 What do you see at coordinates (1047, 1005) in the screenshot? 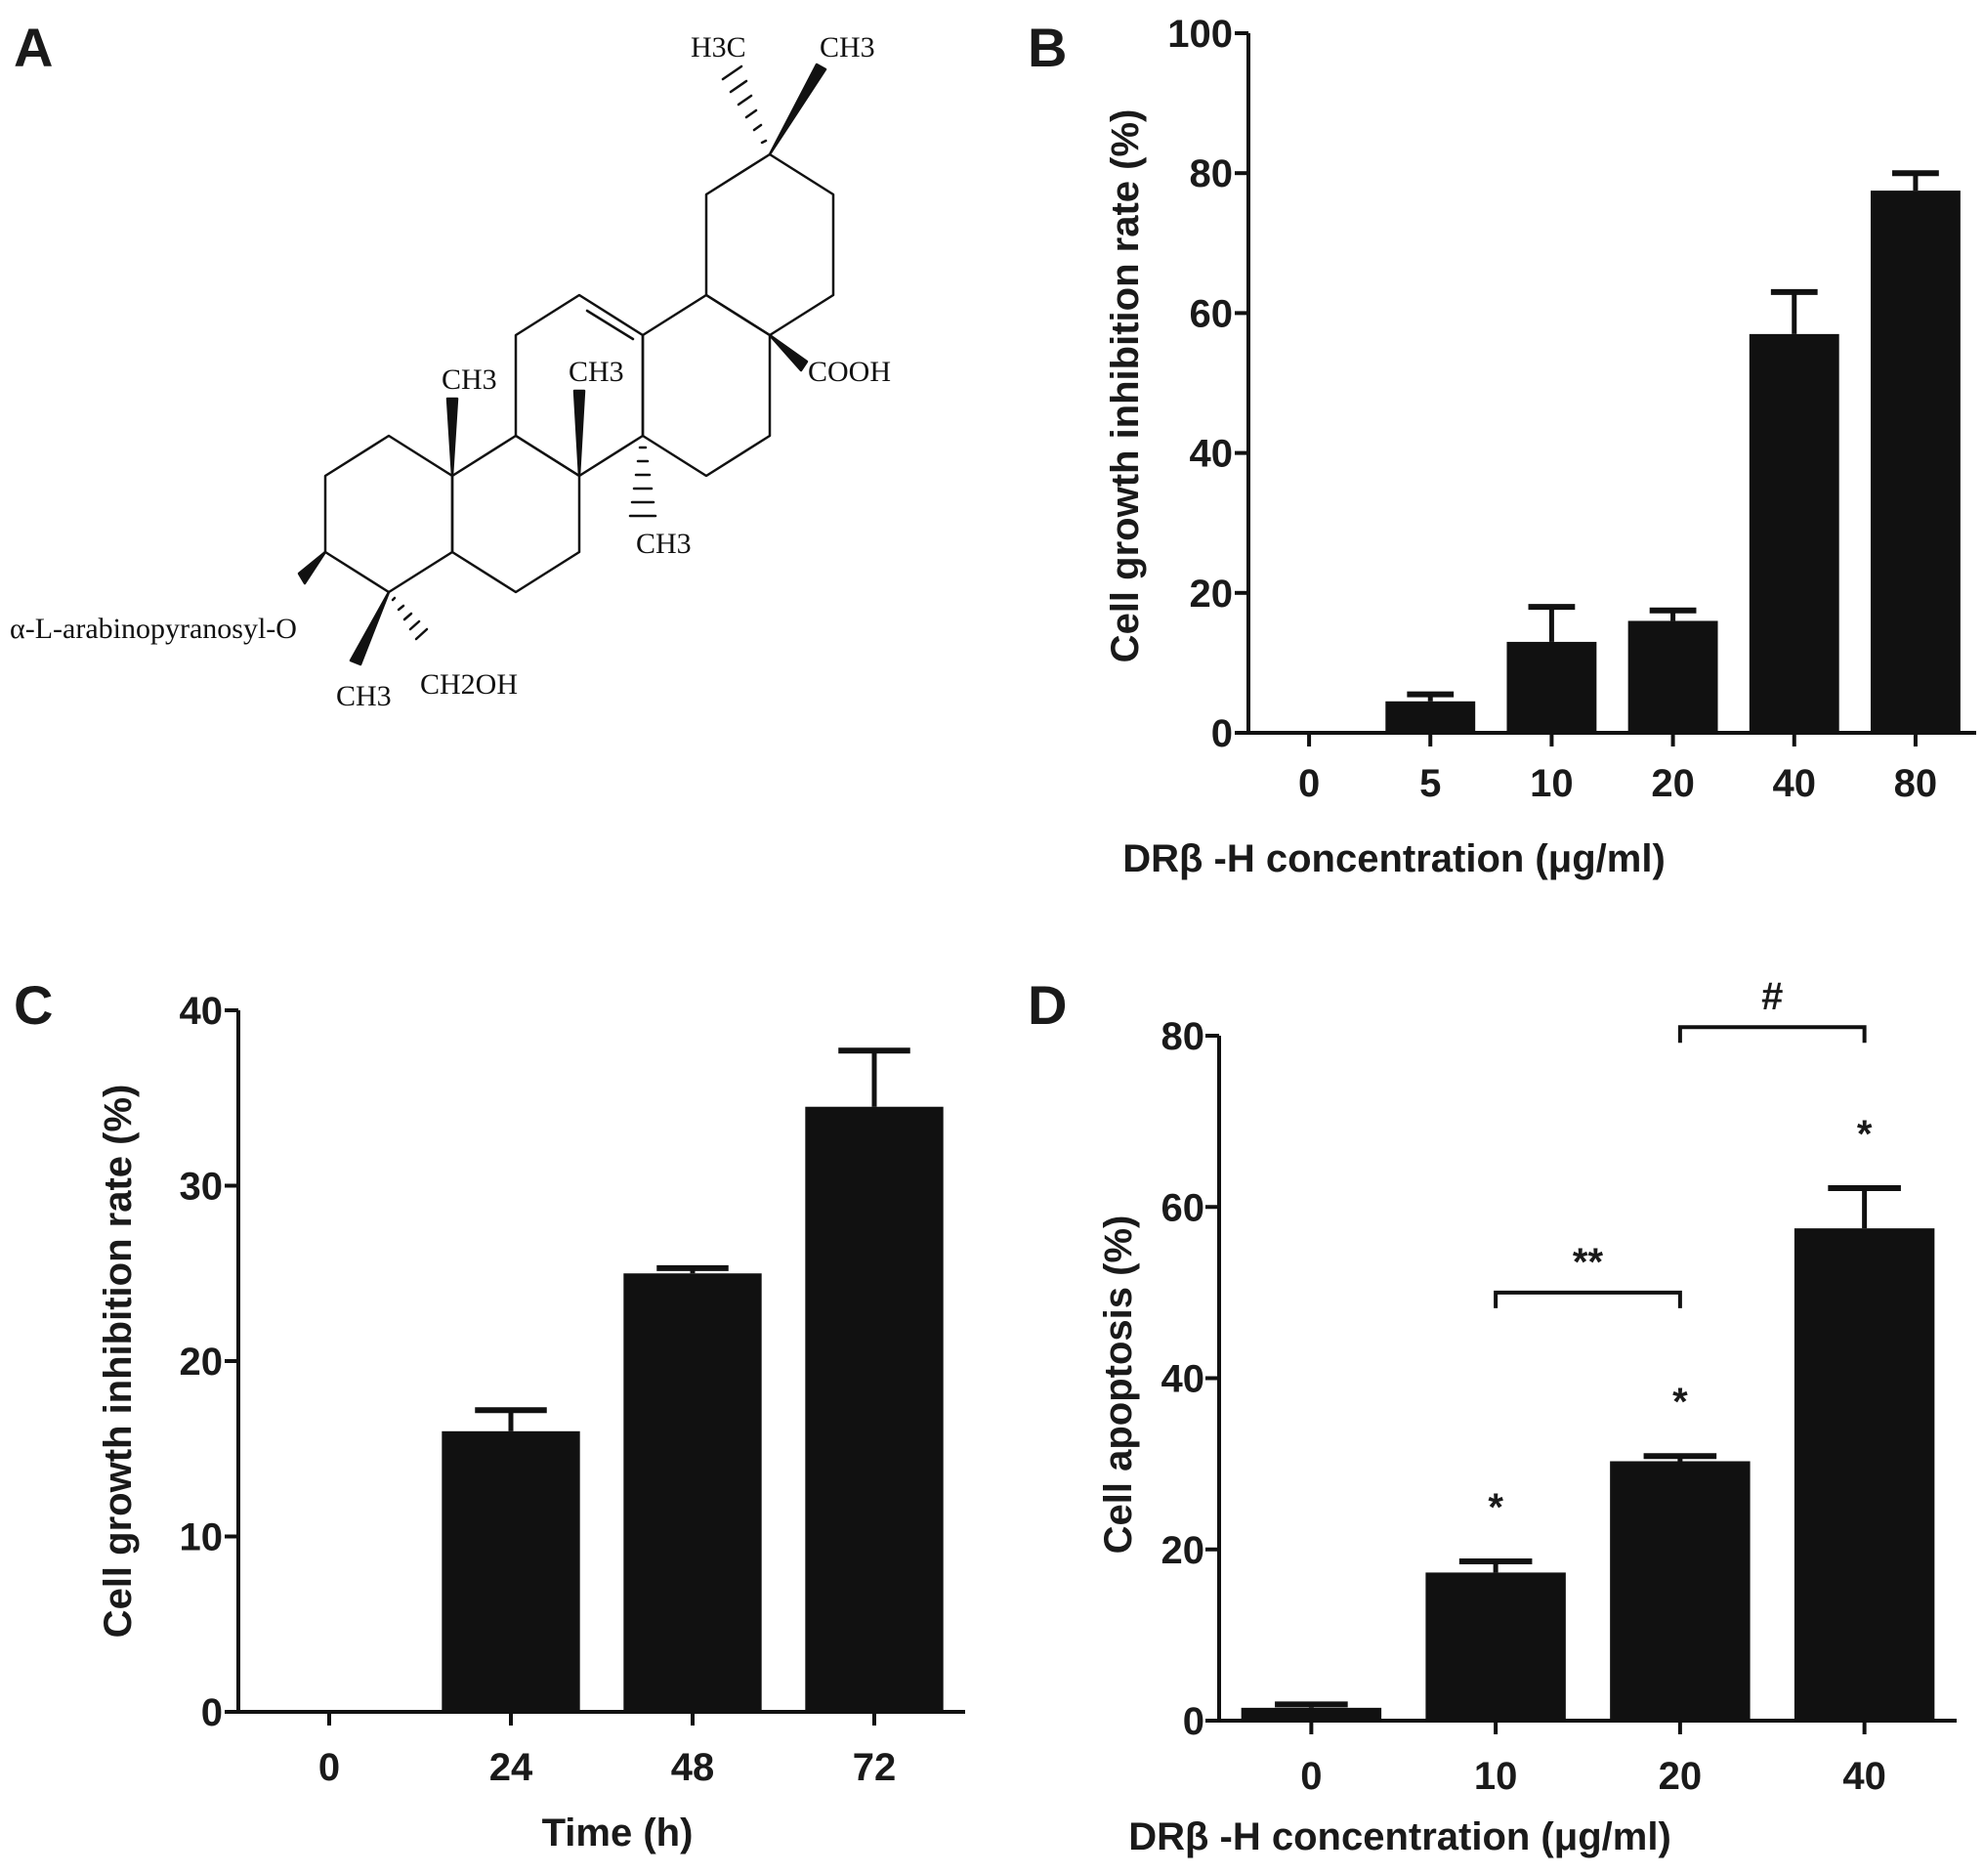
I see `panel-letter-d: D` at bounding box center [1047, 1005].